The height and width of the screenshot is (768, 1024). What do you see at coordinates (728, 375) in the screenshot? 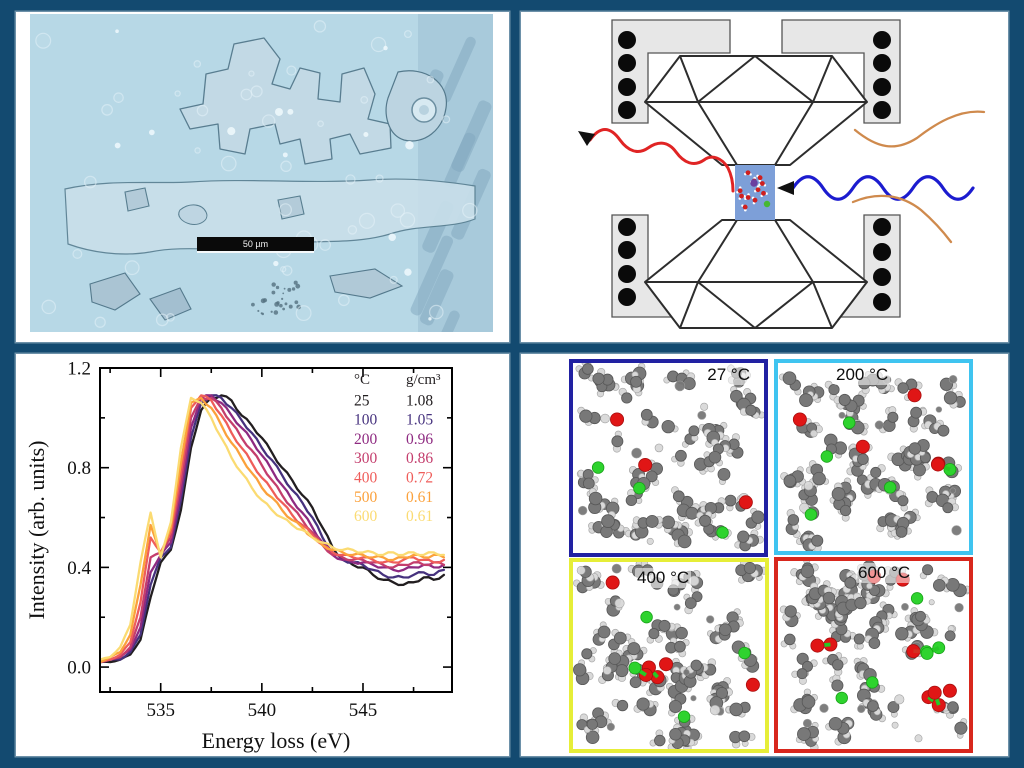
I see `md-temperature-label: 27 °C` at bounding box center [728, 375].